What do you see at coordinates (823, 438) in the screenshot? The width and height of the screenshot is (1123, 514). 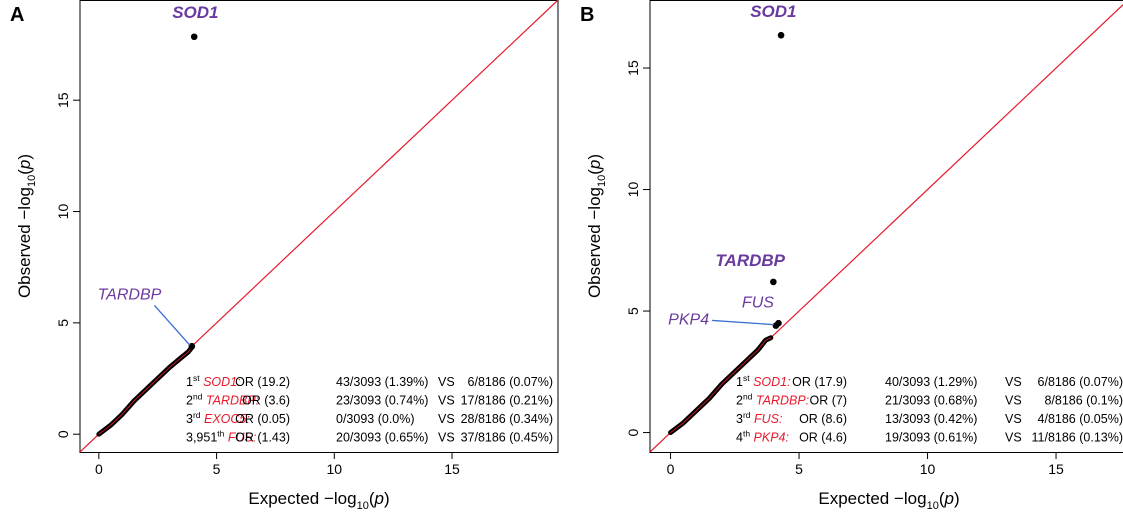 I see `stats-row-4-or: OR (4.6)` at bounding box center [823, 438].